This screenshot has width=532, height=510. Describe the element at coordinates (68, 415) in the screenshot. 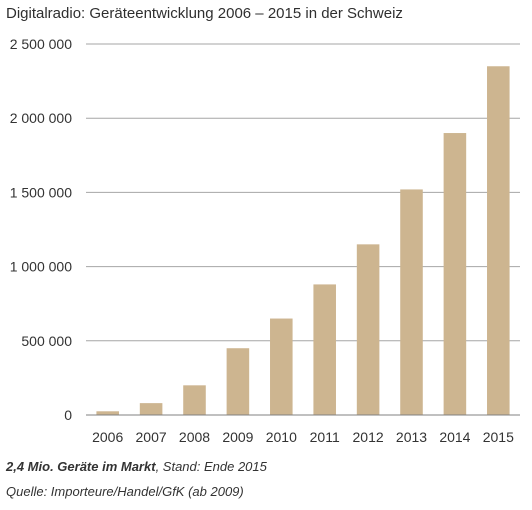

I see `y-tick-label: 0` at that location.